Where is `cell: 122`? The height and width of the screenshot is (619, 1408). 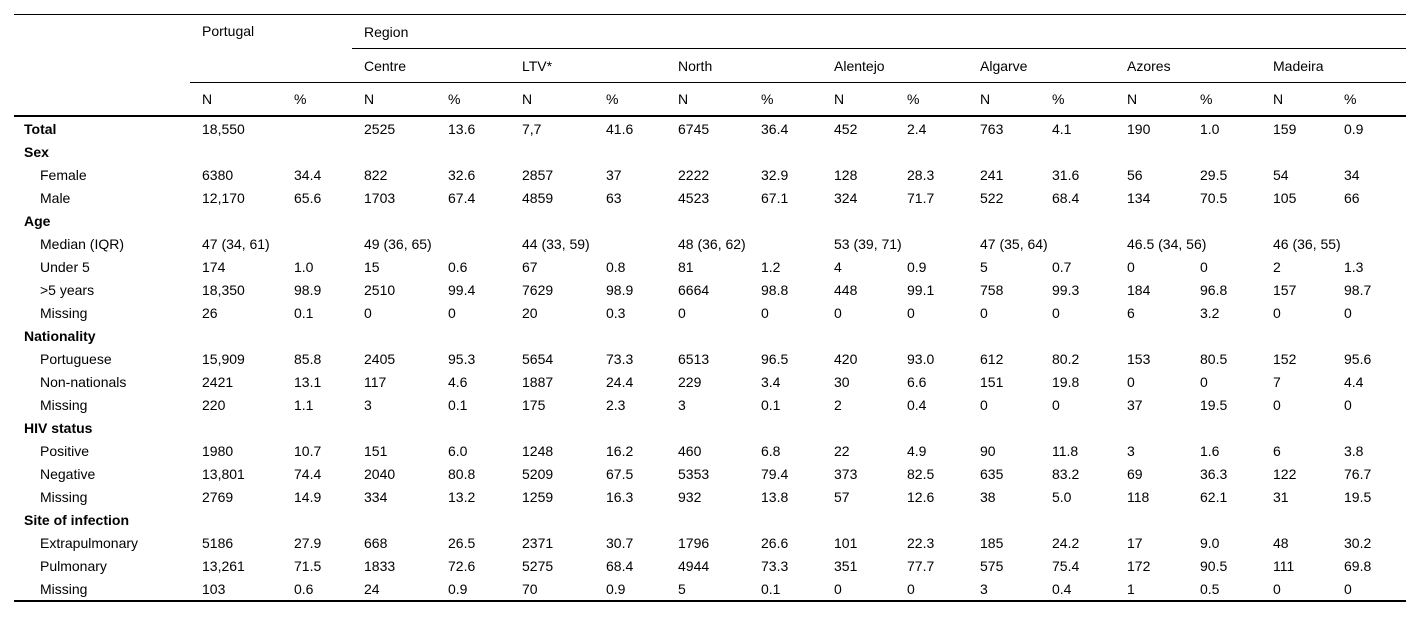 cell: 122 is located at coordinates (1285, 473).